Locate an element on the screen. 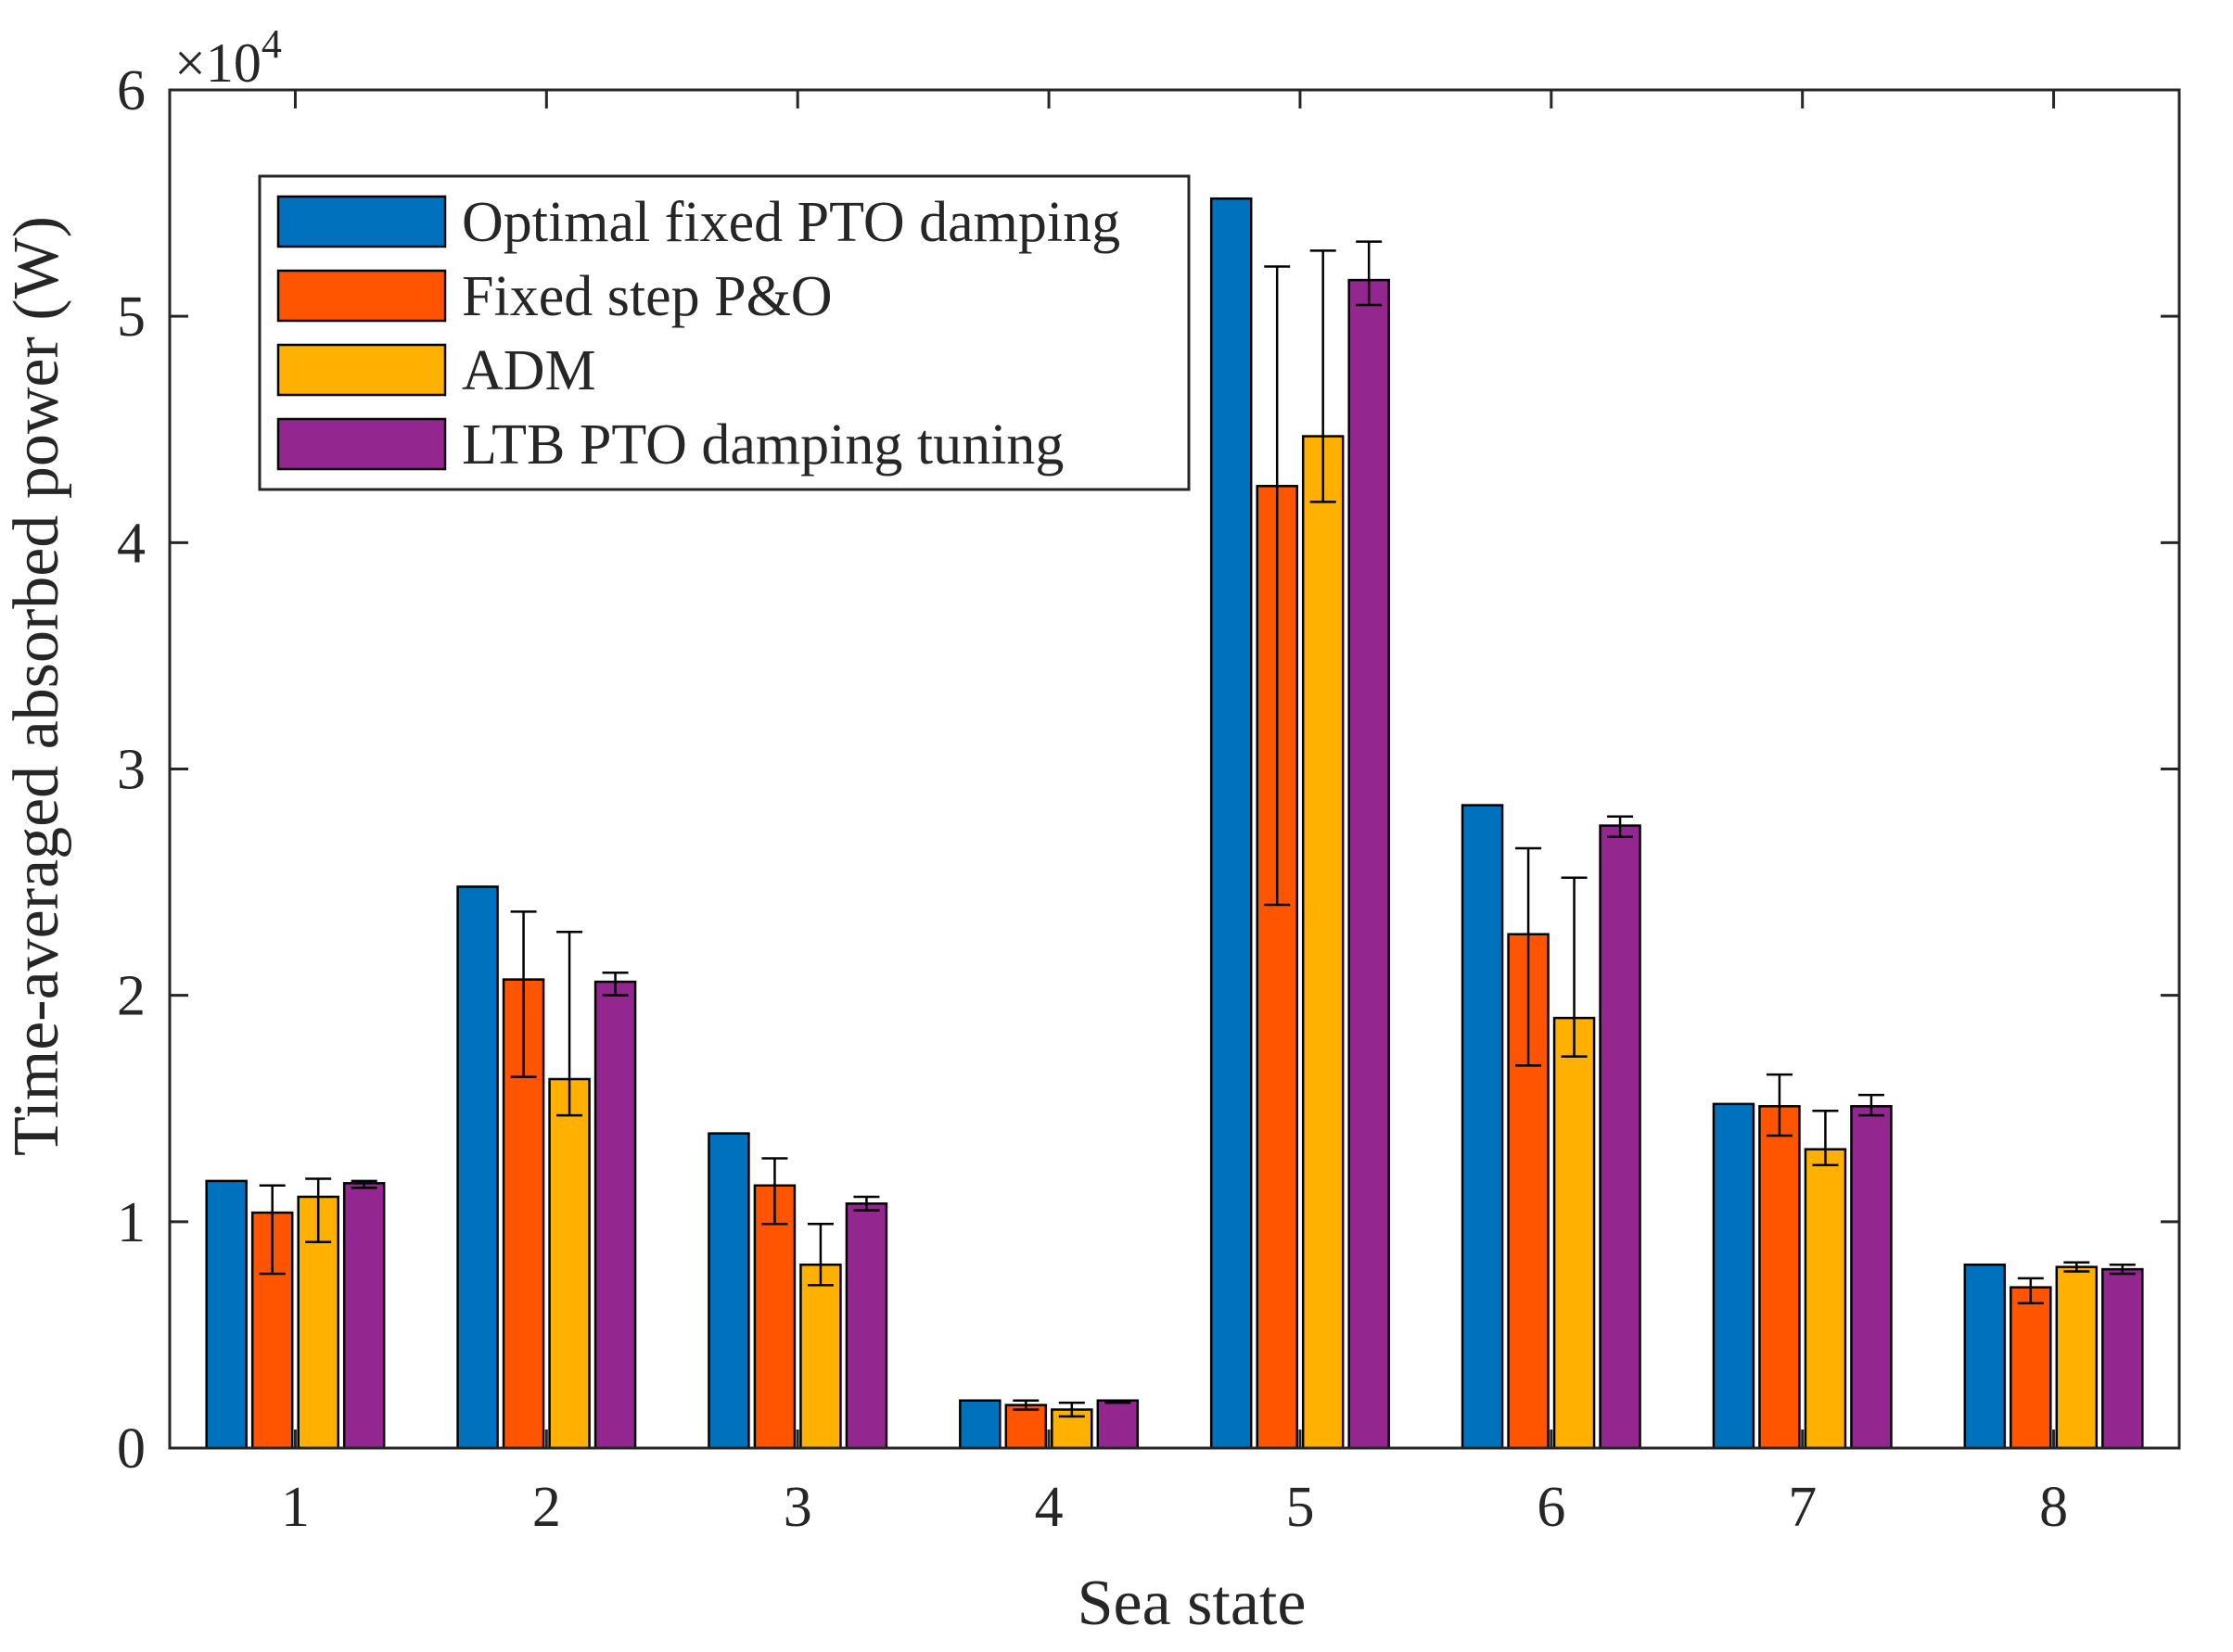 The image size is (2233, 1652). y-tick-label: 0 is located at coordinates (131, 1448).